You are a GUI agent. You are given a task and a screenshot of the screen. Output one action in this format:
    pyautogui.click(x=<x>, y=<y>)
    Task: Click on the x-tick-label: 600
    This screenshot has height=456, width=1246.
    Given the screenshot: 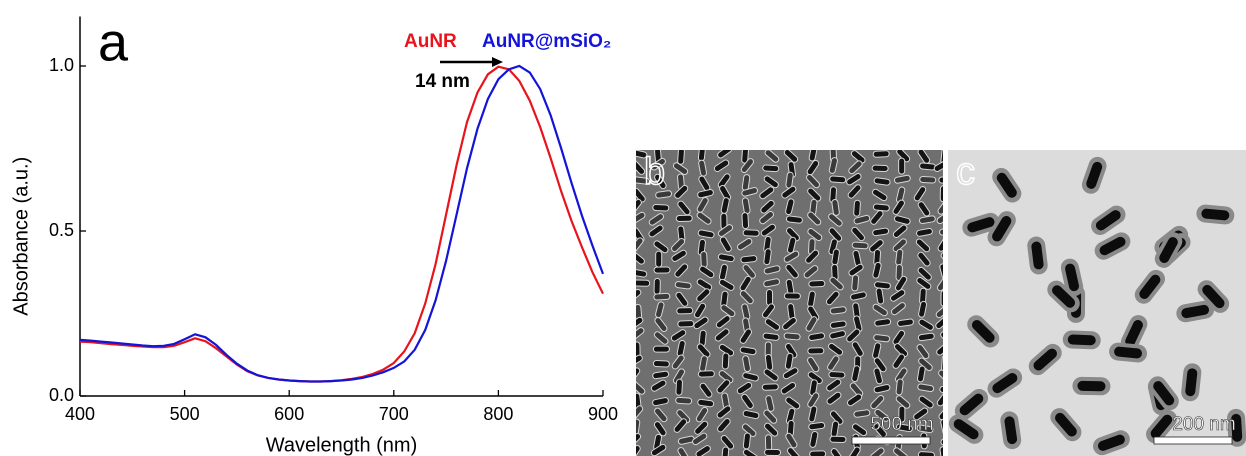 What is the action you would take?
    pyautogui.click(x=289, y=414)
    